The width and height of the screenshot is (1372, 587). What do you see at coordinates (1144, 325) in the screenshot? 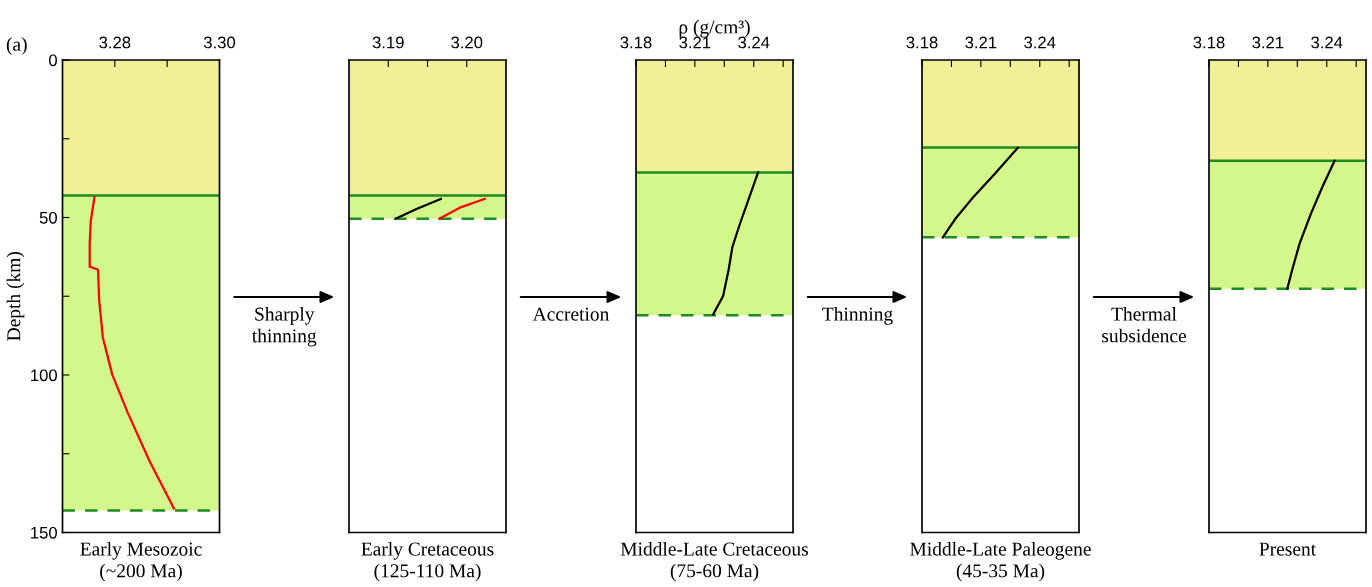
I see `text: Thermal subsidence` at bounding box center [1144, 325].